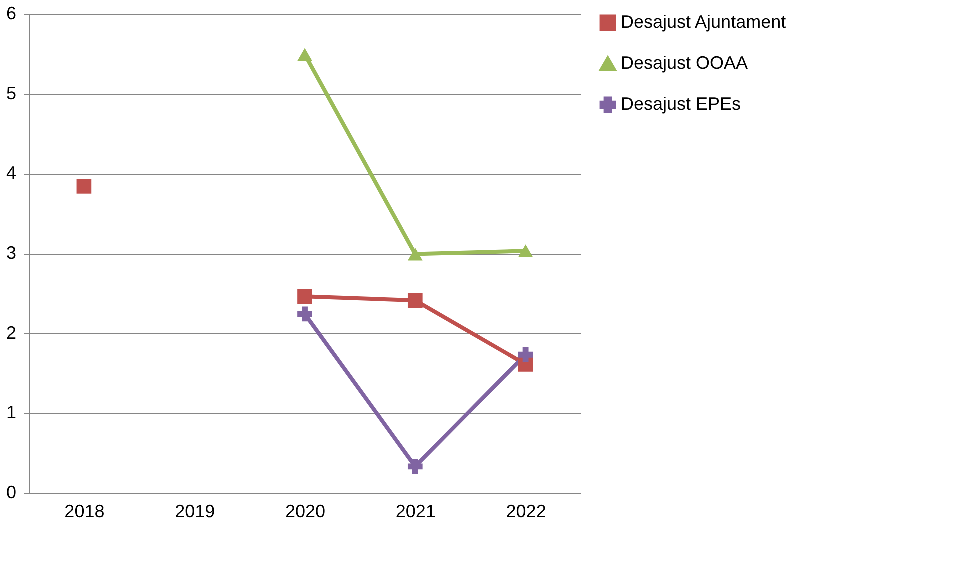 This screenshot has height=581, width=955. Describe the element at coordinates (11, 492) in the screenshot. I see `y-tick-label: 0` at that location.